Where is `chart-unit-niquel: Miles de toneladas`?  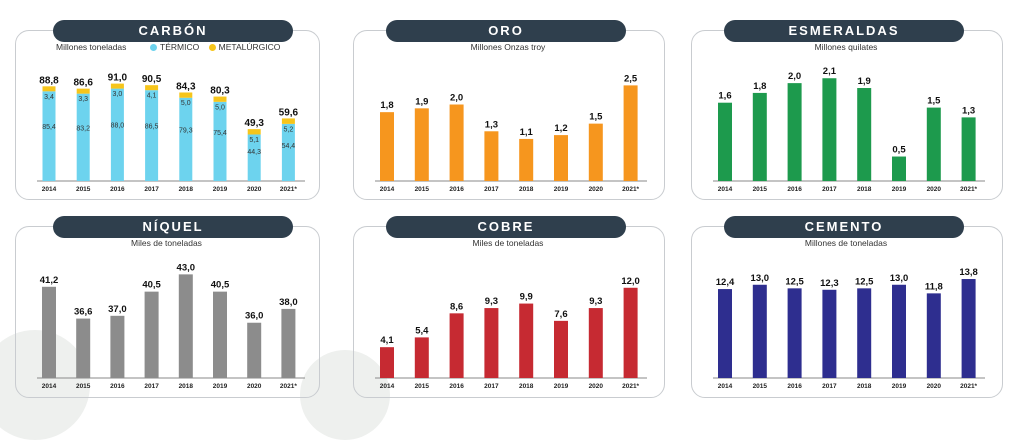 chart-unit-niquel: Miles de toneladas is located at coordinates (166, 243).